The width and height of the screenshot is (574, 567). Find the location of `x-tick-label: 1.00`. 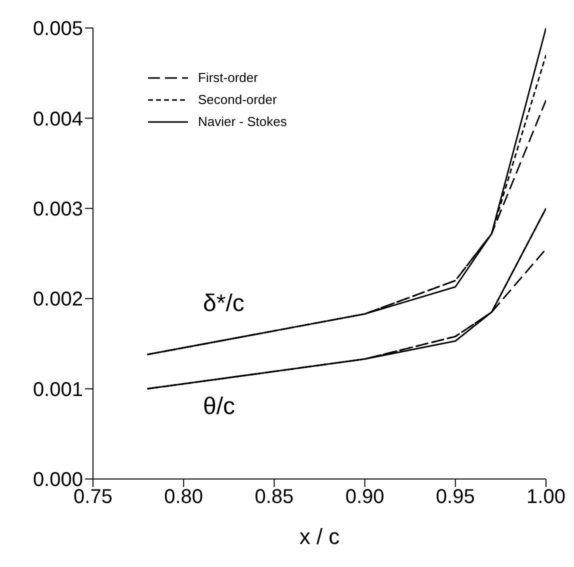

x-tick-label: 1.00 is located at coordinates (546, 497).